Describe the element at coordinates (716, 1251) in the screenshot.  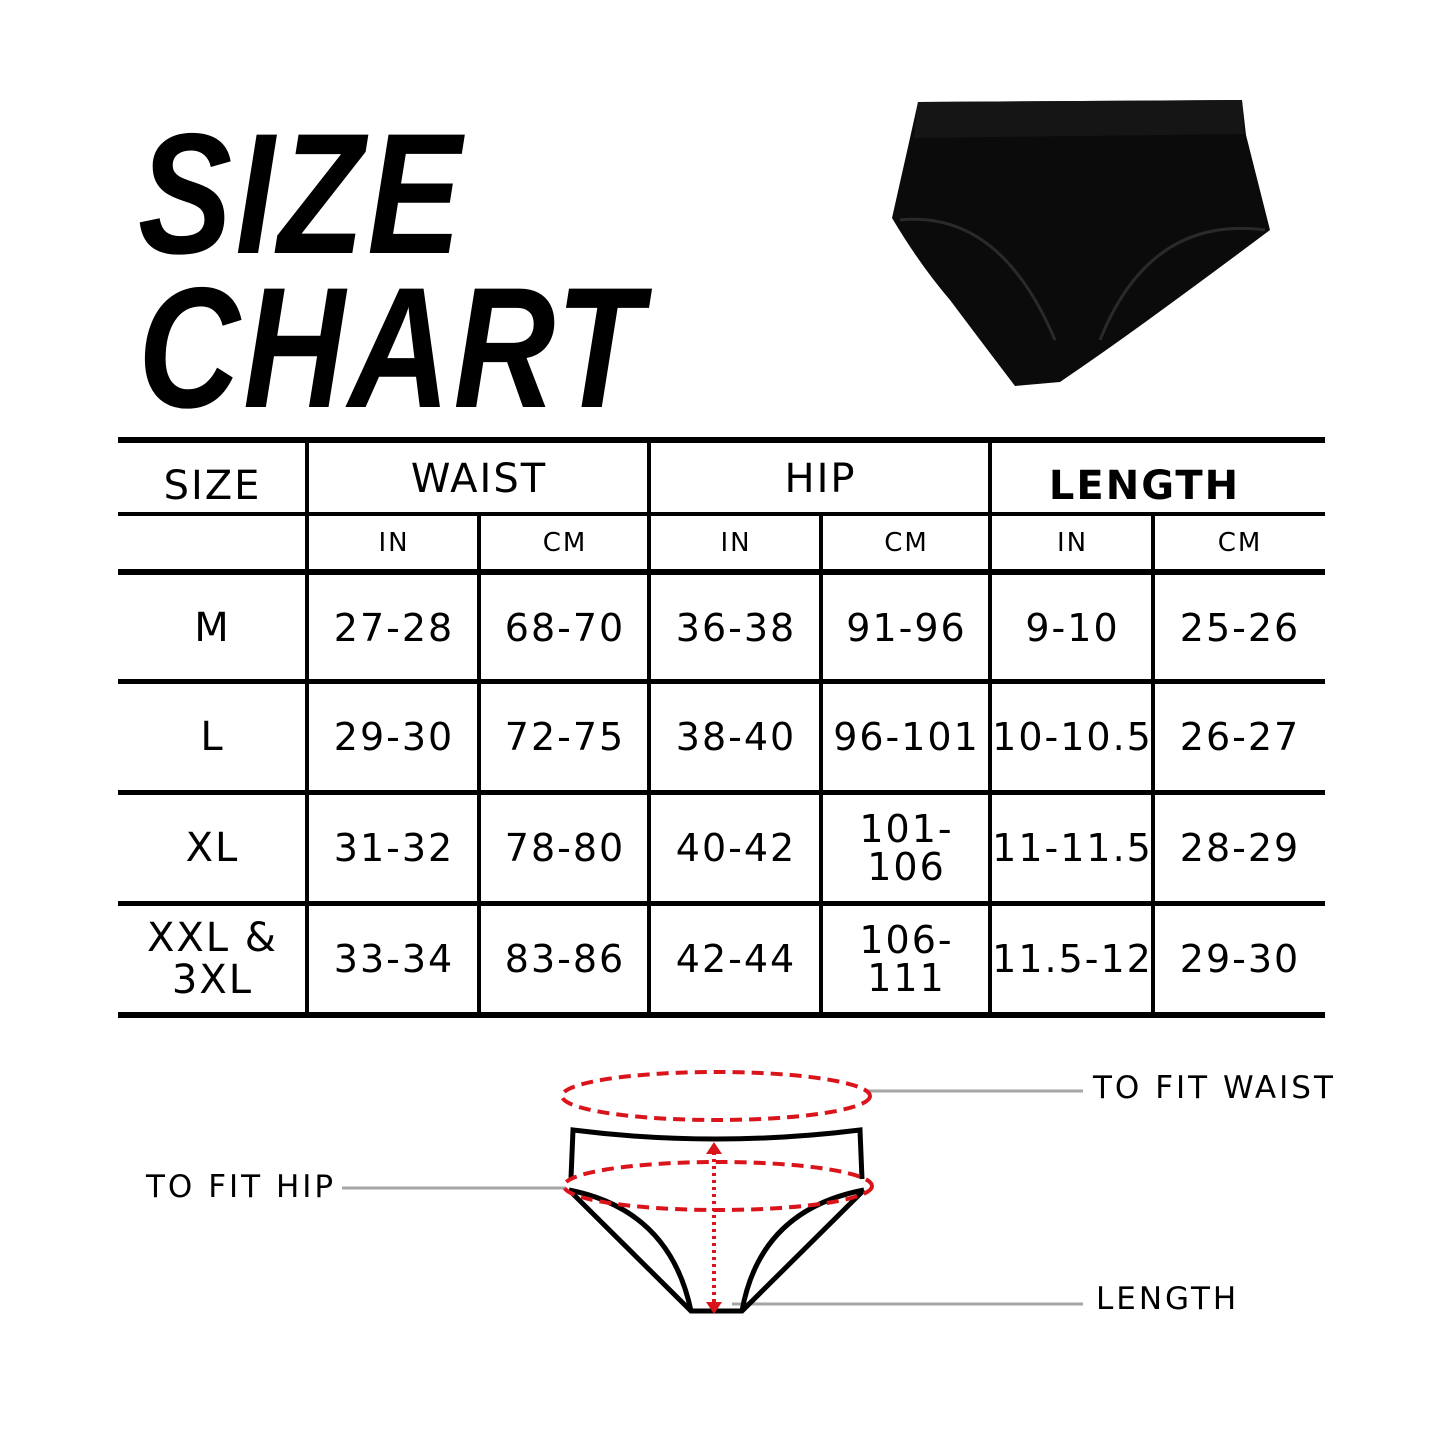
I see `brief-outline` at that location.